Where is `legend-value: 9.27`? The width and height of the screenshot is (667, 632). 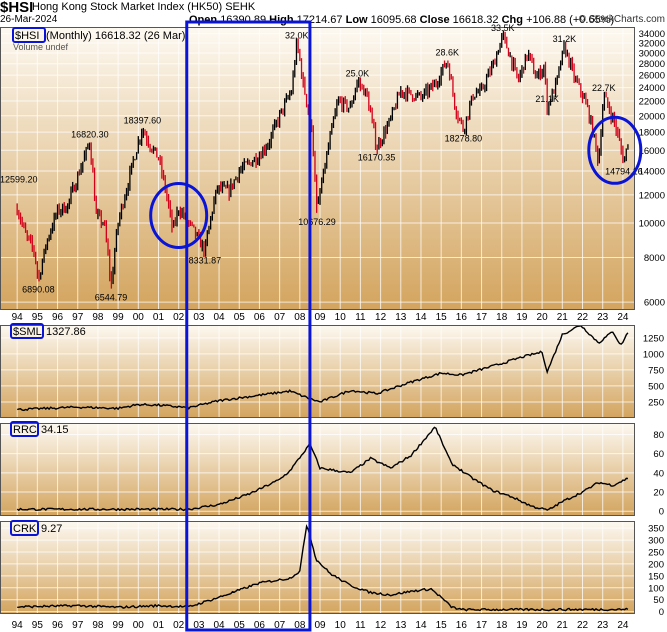 legend-value: 9.27 is located at coordinates (51, 529).